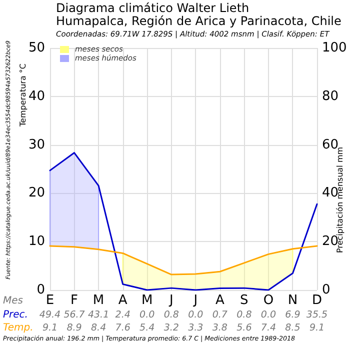 This screenshot has height=350, width=350. Describe the element at coordinates (317, 315) in the screenshot. I see `data-label: 35.5` at that location.